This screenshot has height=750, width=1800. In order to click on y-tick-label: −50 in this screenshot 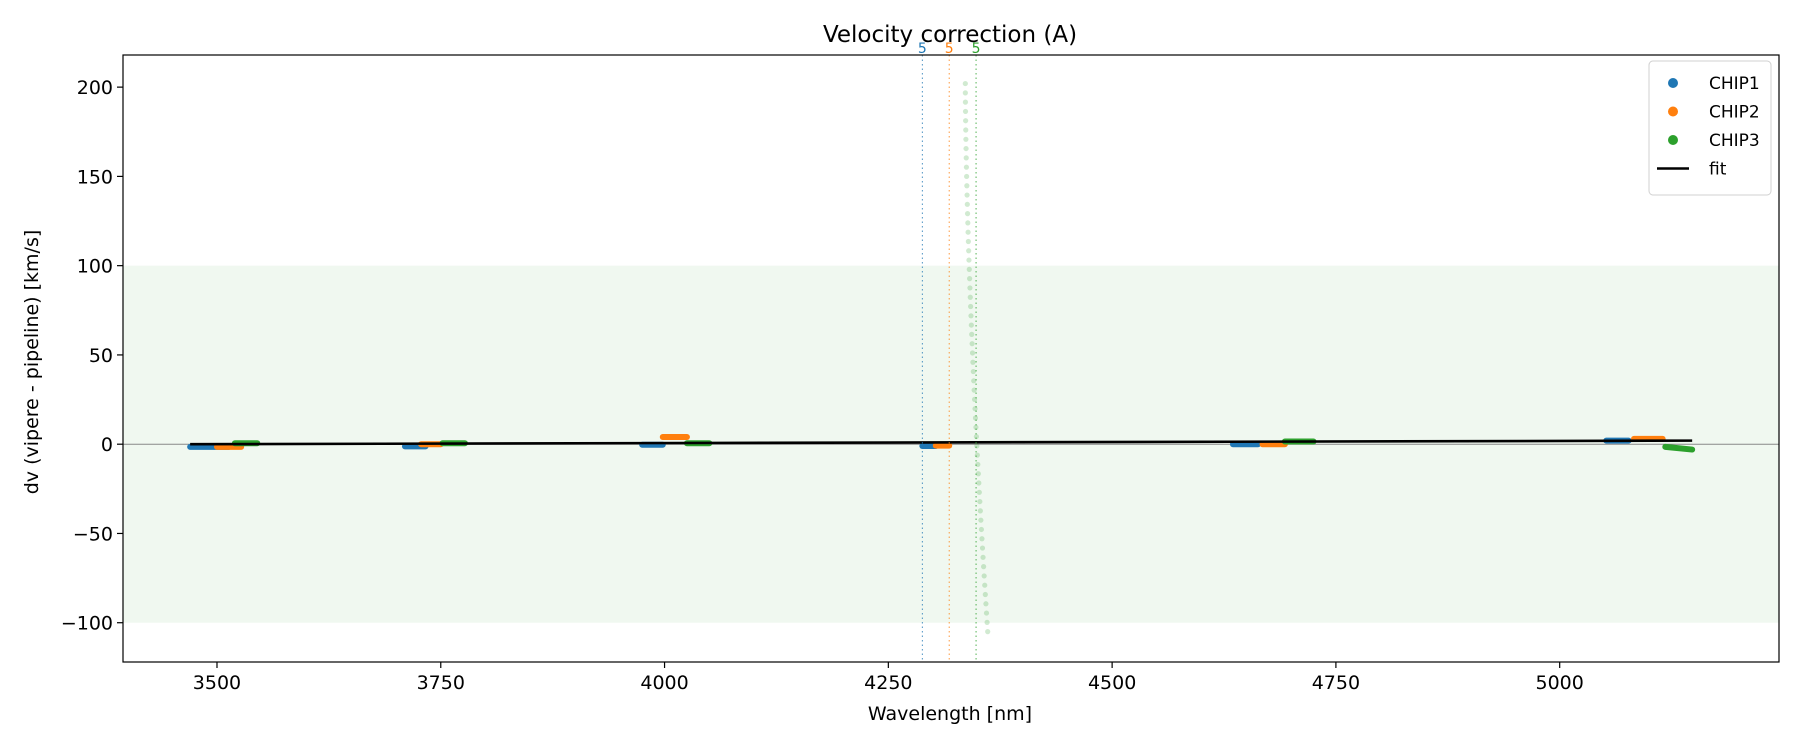, I will do `click(93, 534)`.